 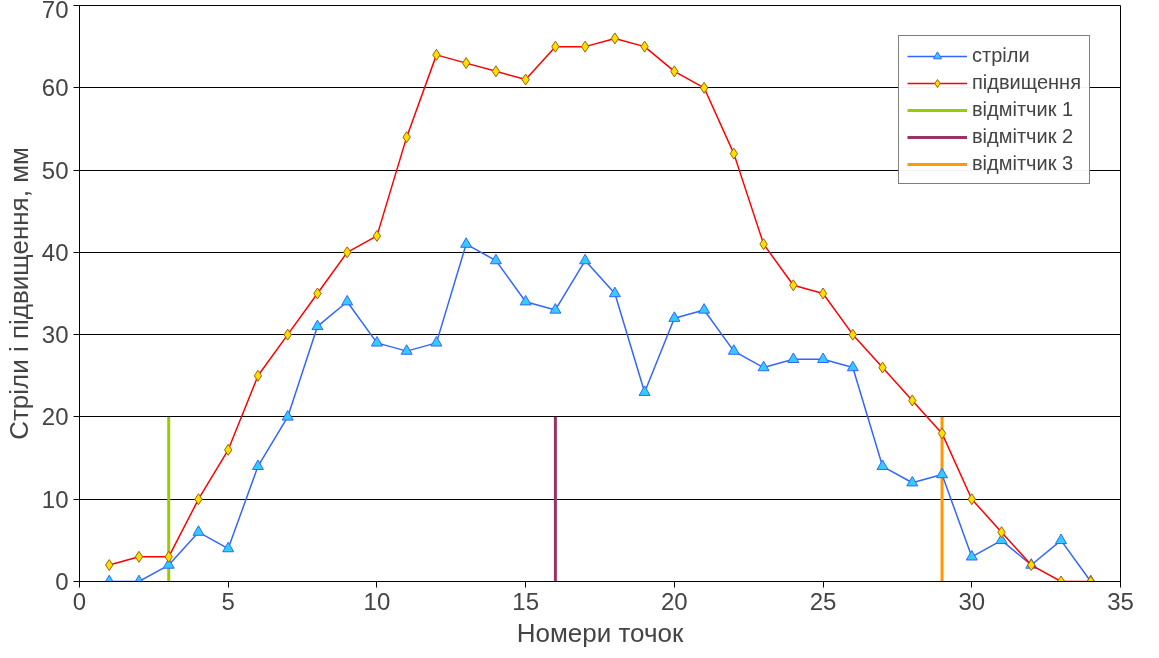 What do you see at coordinates (823, 601) in the screenshot?
I see `x-tick-label: 25` at bounding box center [823, 601].